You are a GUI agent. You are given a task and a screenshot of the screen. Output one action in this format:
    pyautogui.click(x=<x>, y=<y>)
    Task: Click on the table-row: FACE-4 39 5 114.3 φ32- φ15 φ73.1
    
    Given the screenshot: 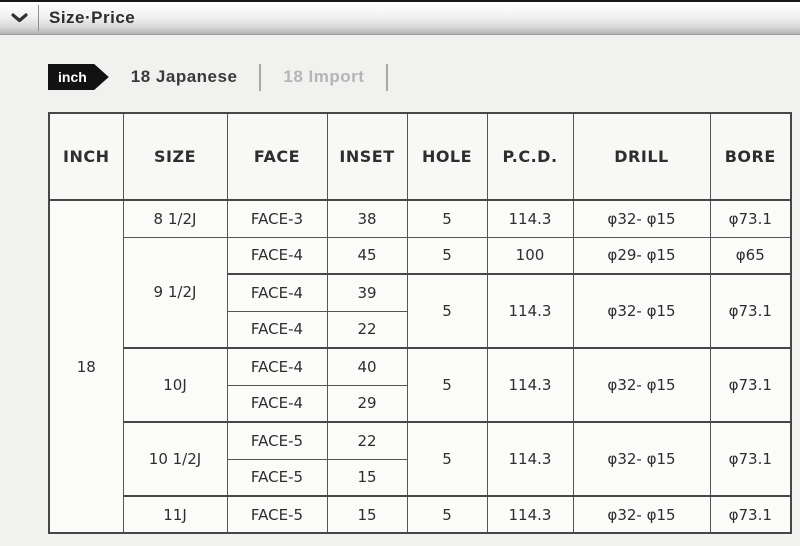 What is the action you would take?
    pyautogui.click(x=420, y=311)
    